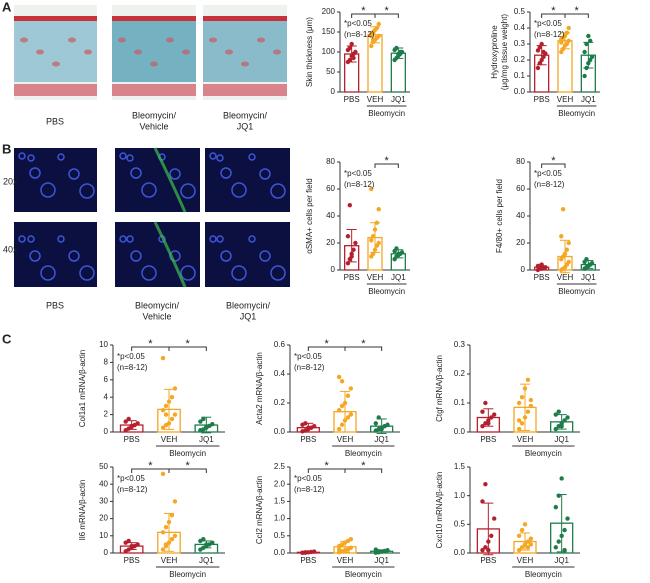  What do you see at coordinates (330, 71) in the screenshot?
I see `y-tick-label: 50` at bounding box center [330, 71].